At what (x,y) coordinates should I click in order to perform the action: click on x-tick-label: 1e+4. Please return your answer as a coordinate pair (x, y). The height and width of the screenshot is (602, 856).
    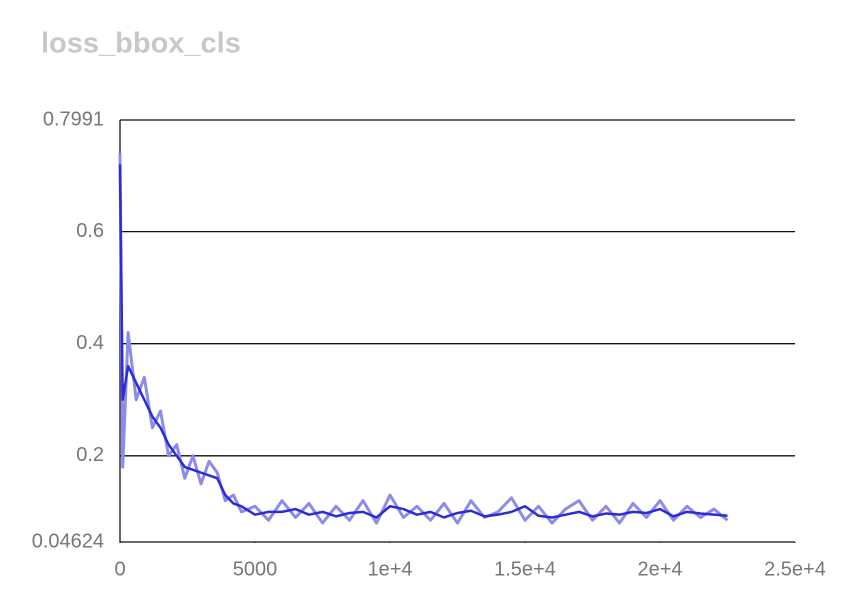
    Looking at the image, I should click on (389, 569).